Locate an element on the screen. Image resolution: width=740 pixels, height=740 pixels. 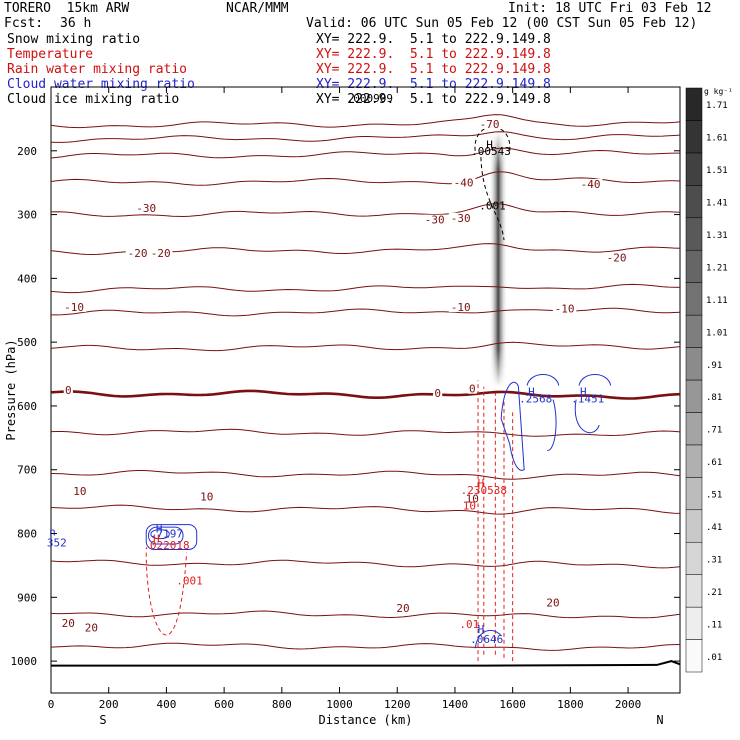
isotherm-label: -10 is located at coordinates (461, 307).